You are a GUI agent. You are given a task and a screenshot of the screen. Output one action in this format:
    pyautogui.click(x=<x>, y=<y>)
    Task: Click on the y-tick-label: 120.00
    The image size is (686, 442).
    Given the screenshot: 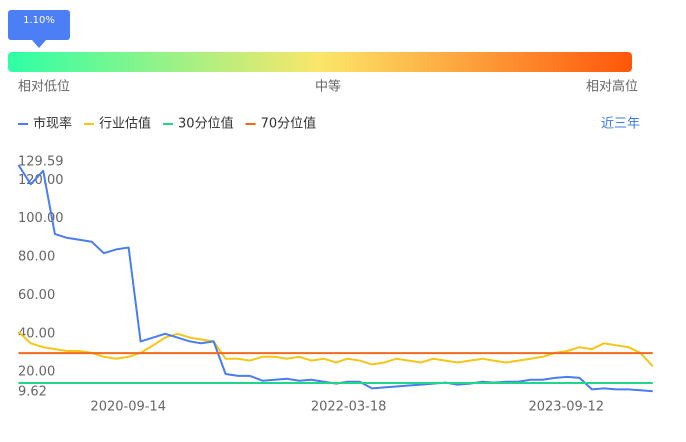 What is the action you would take?
    pyautogui.click(x=41, y=180)
    